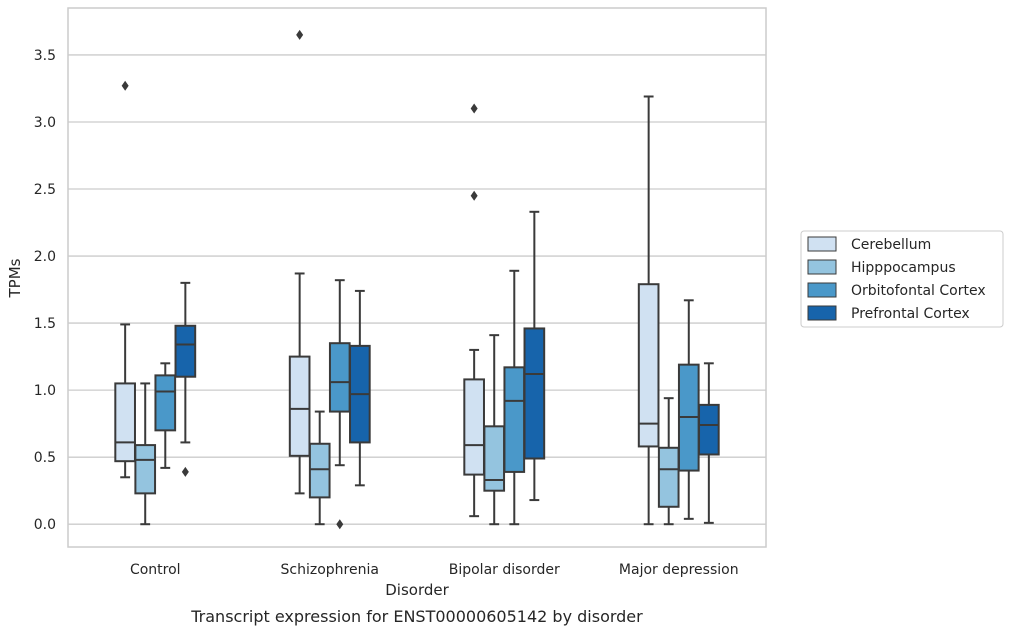 This screenshot has width=1014, height=634. I want to click on y-axis-ticks: 0.0 0.5 1.0 1.5 2.0 2.5 3.0 3.5, so click(45, 290).